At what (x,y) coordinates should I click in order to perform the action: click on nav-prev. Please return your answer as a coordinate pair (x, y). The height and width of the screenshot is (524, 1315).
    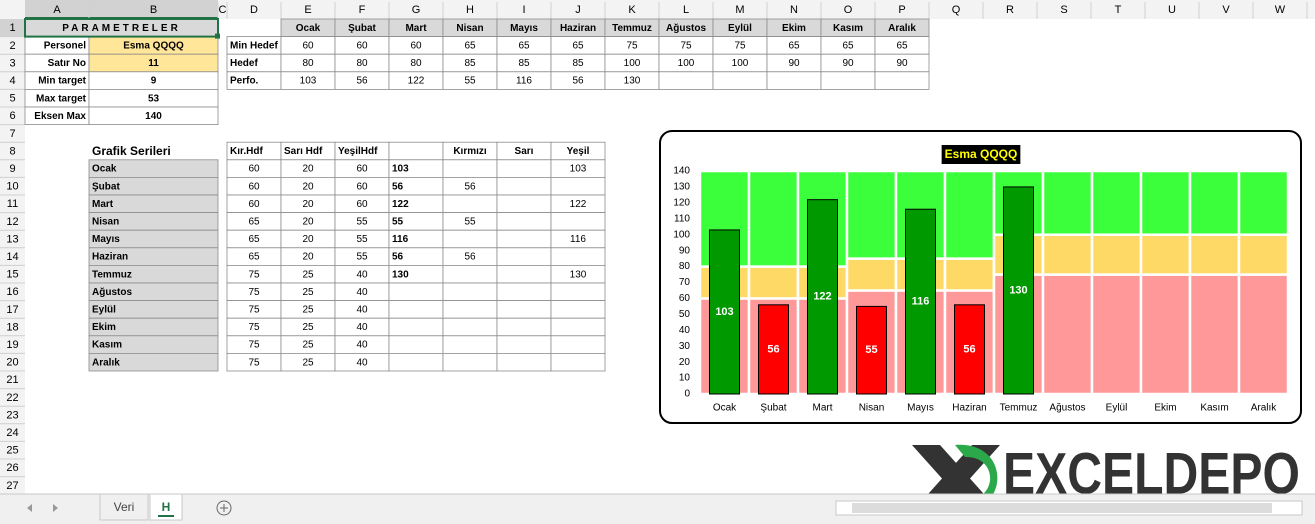
    Looking at the image, I should click on (29, 508).